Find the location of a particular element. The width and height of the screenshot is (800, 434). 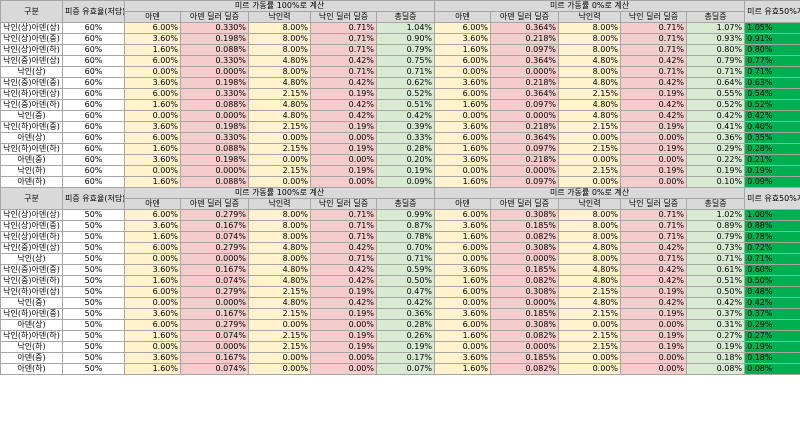

final-value-cell: 0.35% is located at coordinates (772, 138).